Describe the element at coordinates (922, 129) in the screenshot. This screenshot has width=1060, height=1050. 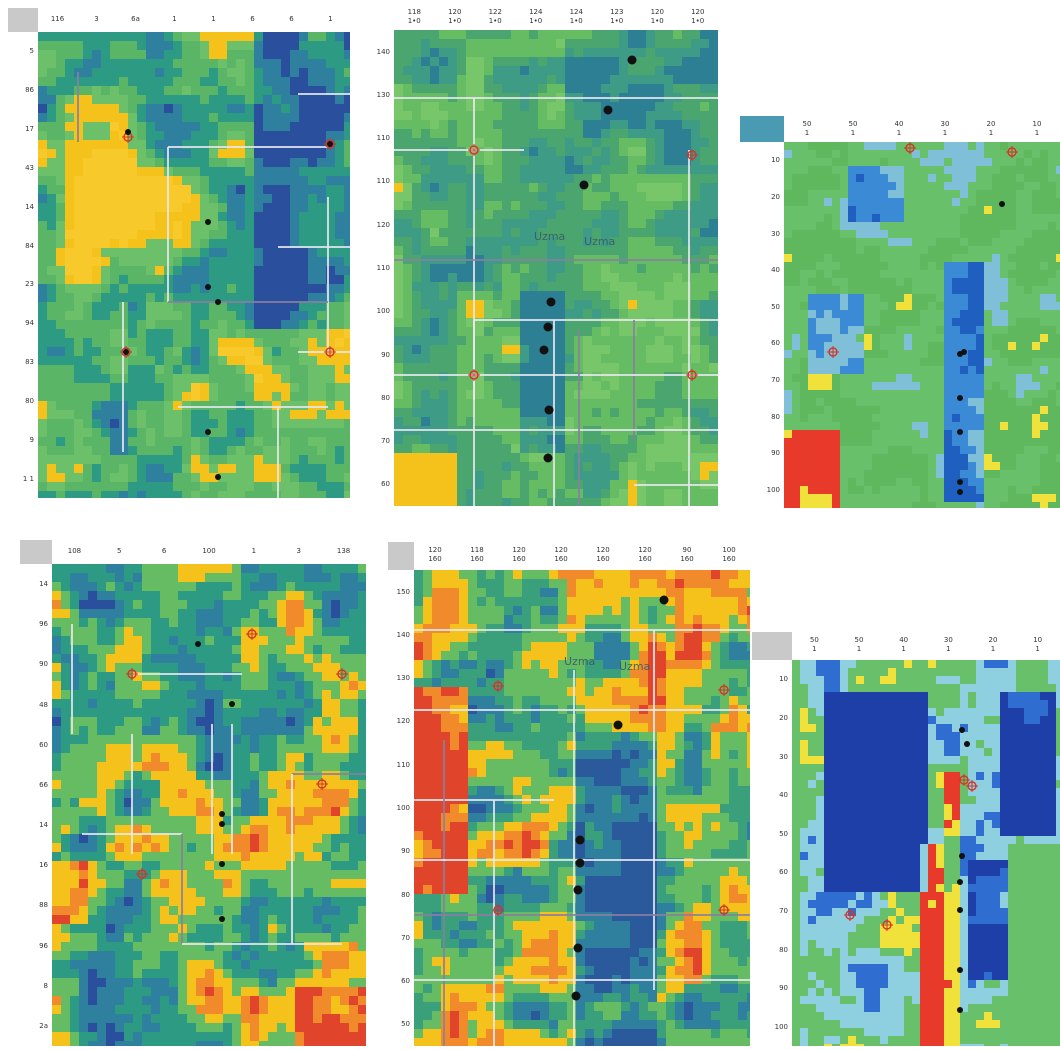
I see `top-ruler: 50 1 50 1 40 1 30 1 20 1 10 1` at that location.